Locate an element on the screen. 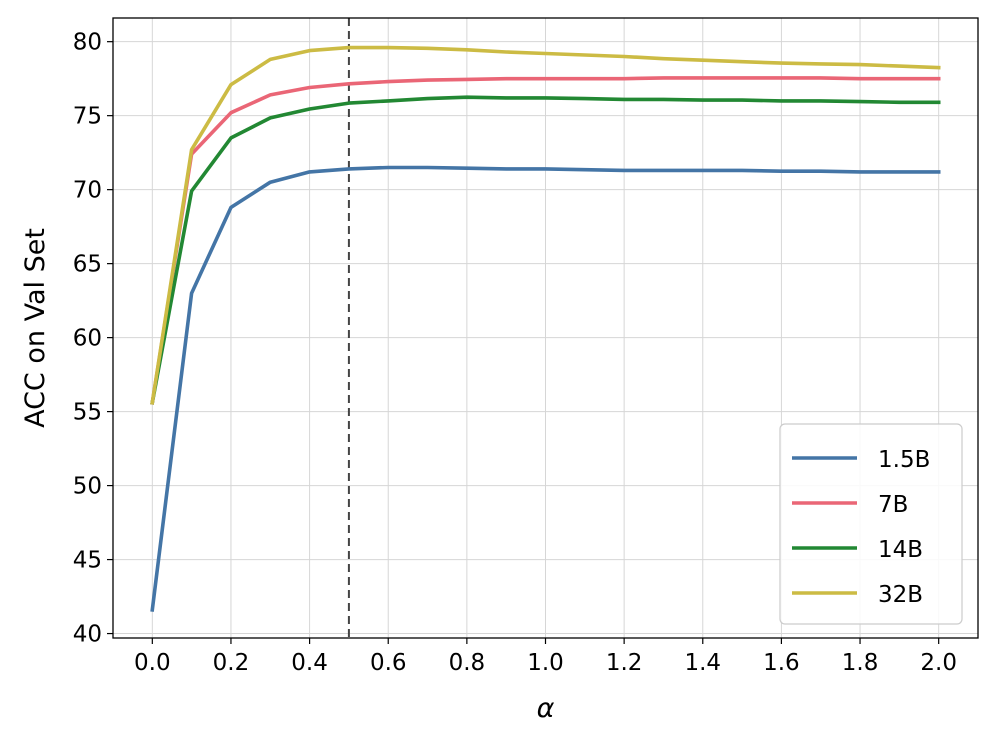 This screenshot has width=997, height=747. legend-label: 7B is located at coordinates (893, 505).